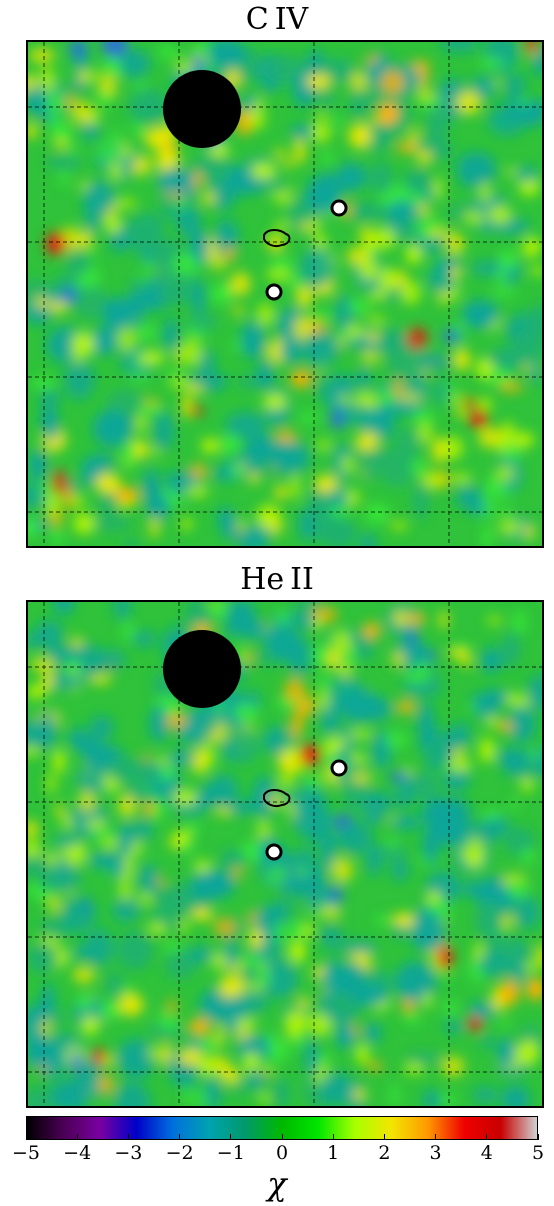 Image resolution: width=554 pixels, height=1206 pixels. Describe the element at coordinates (25, 1153) in the screenshot. I see `colorbar-tick-label: −5` at that location.